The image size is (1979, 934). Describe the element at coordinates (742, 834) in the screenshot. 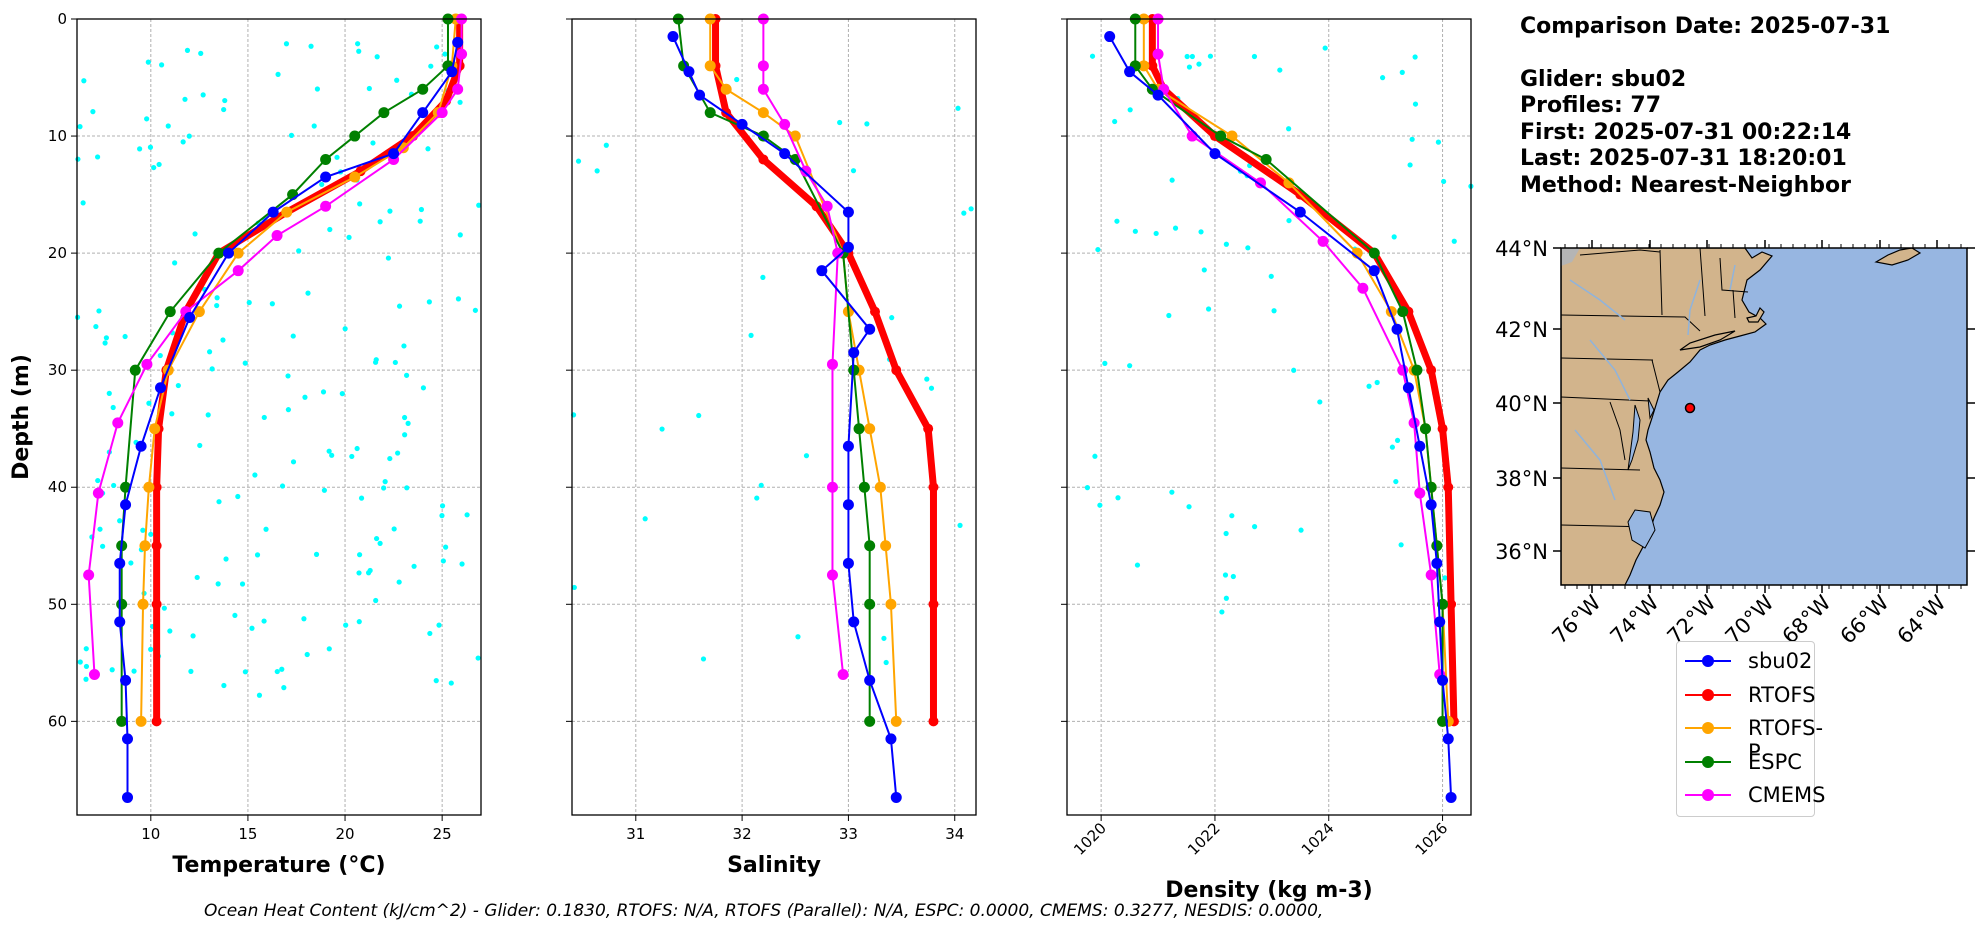

I see `x-tick-label: 32` at that location.